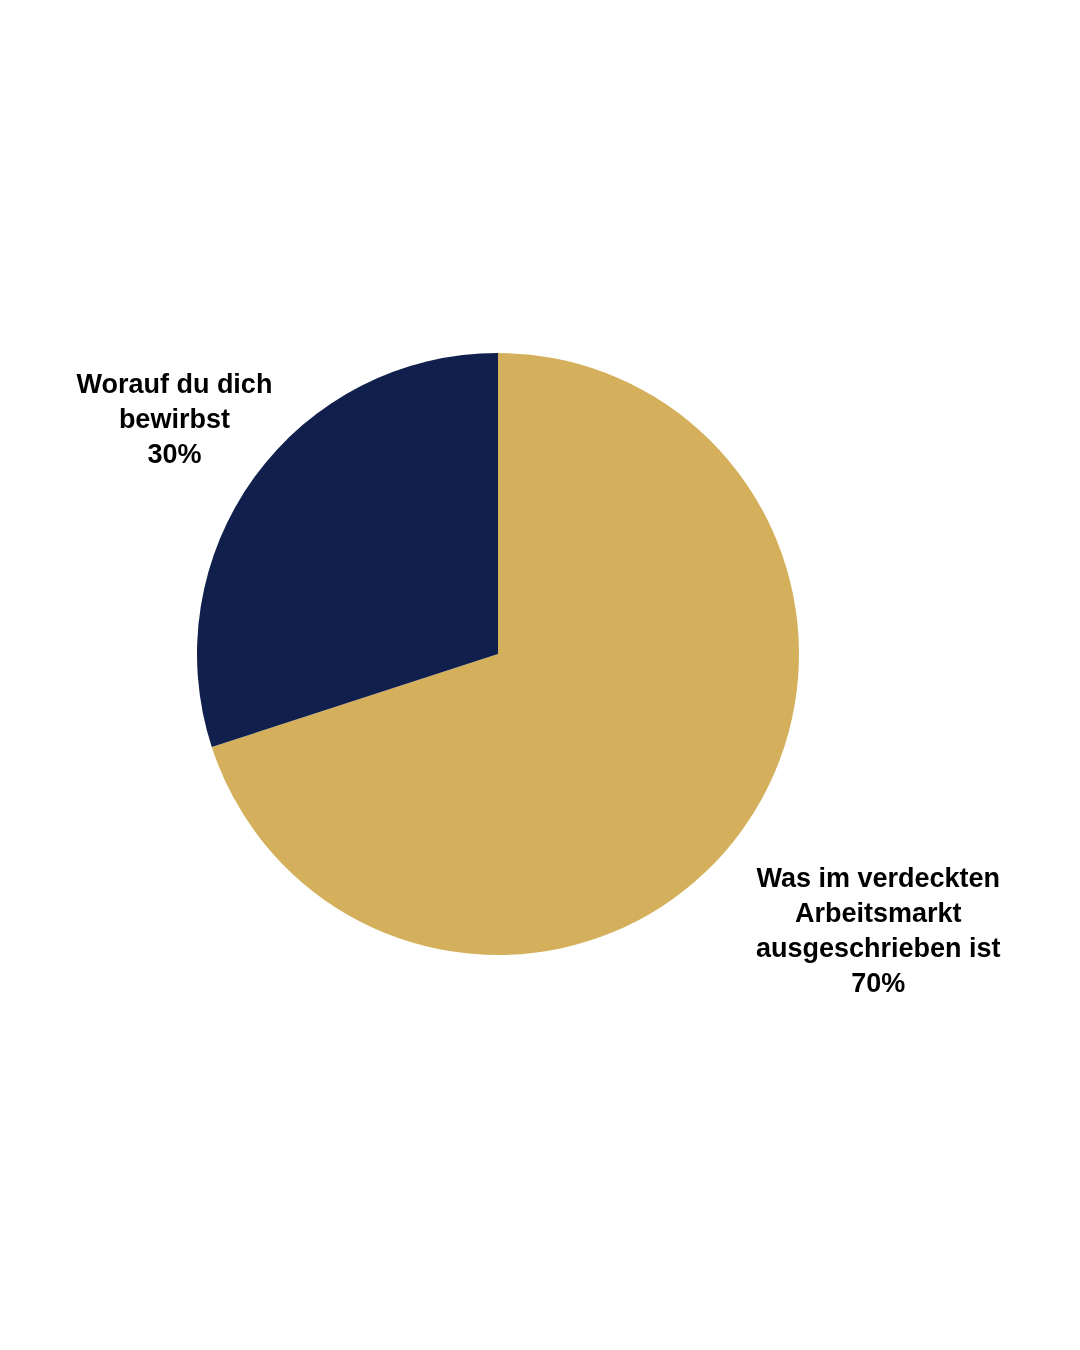 This screenshot has width=1080, height=1350. Describe the element at coordinates (878, 983) in the screenshot. I see `data-label: 70%` at that location.